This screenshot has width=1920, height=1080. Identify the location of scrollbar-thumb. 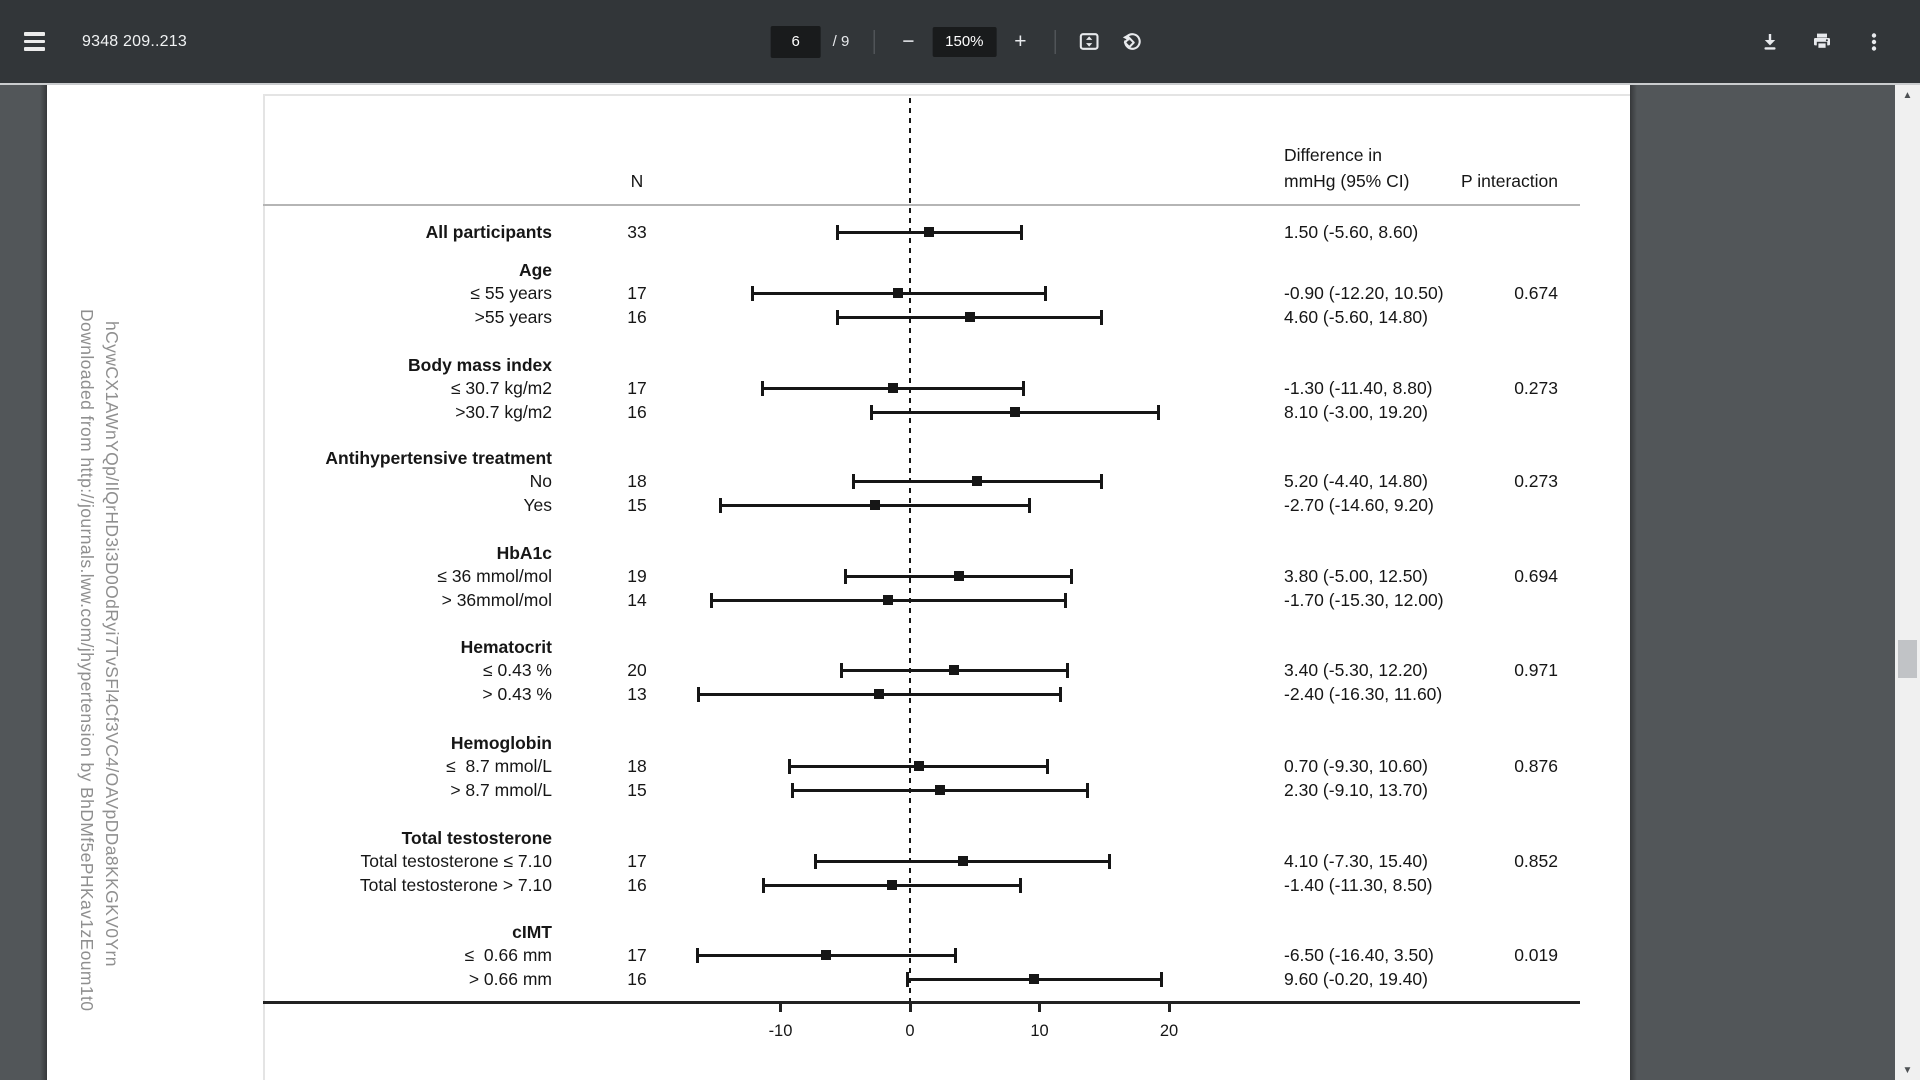
(1907, 659).